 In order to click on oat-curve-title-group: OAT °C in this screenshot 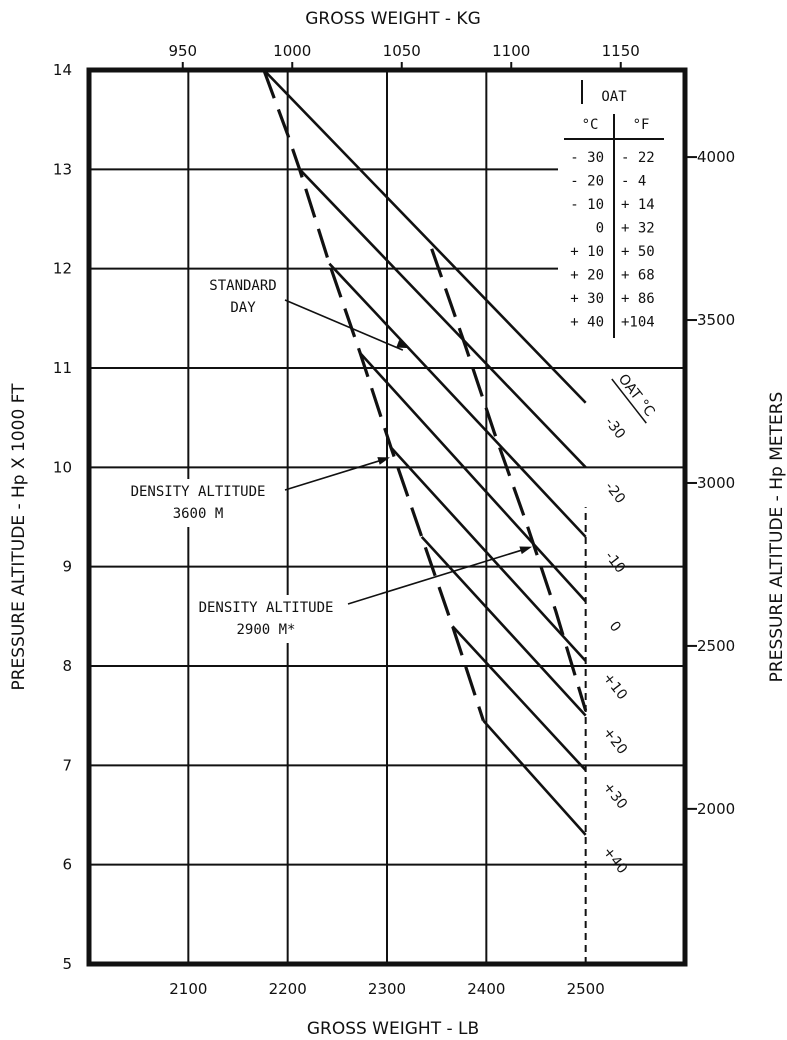, I will do `click(634, 397)`.